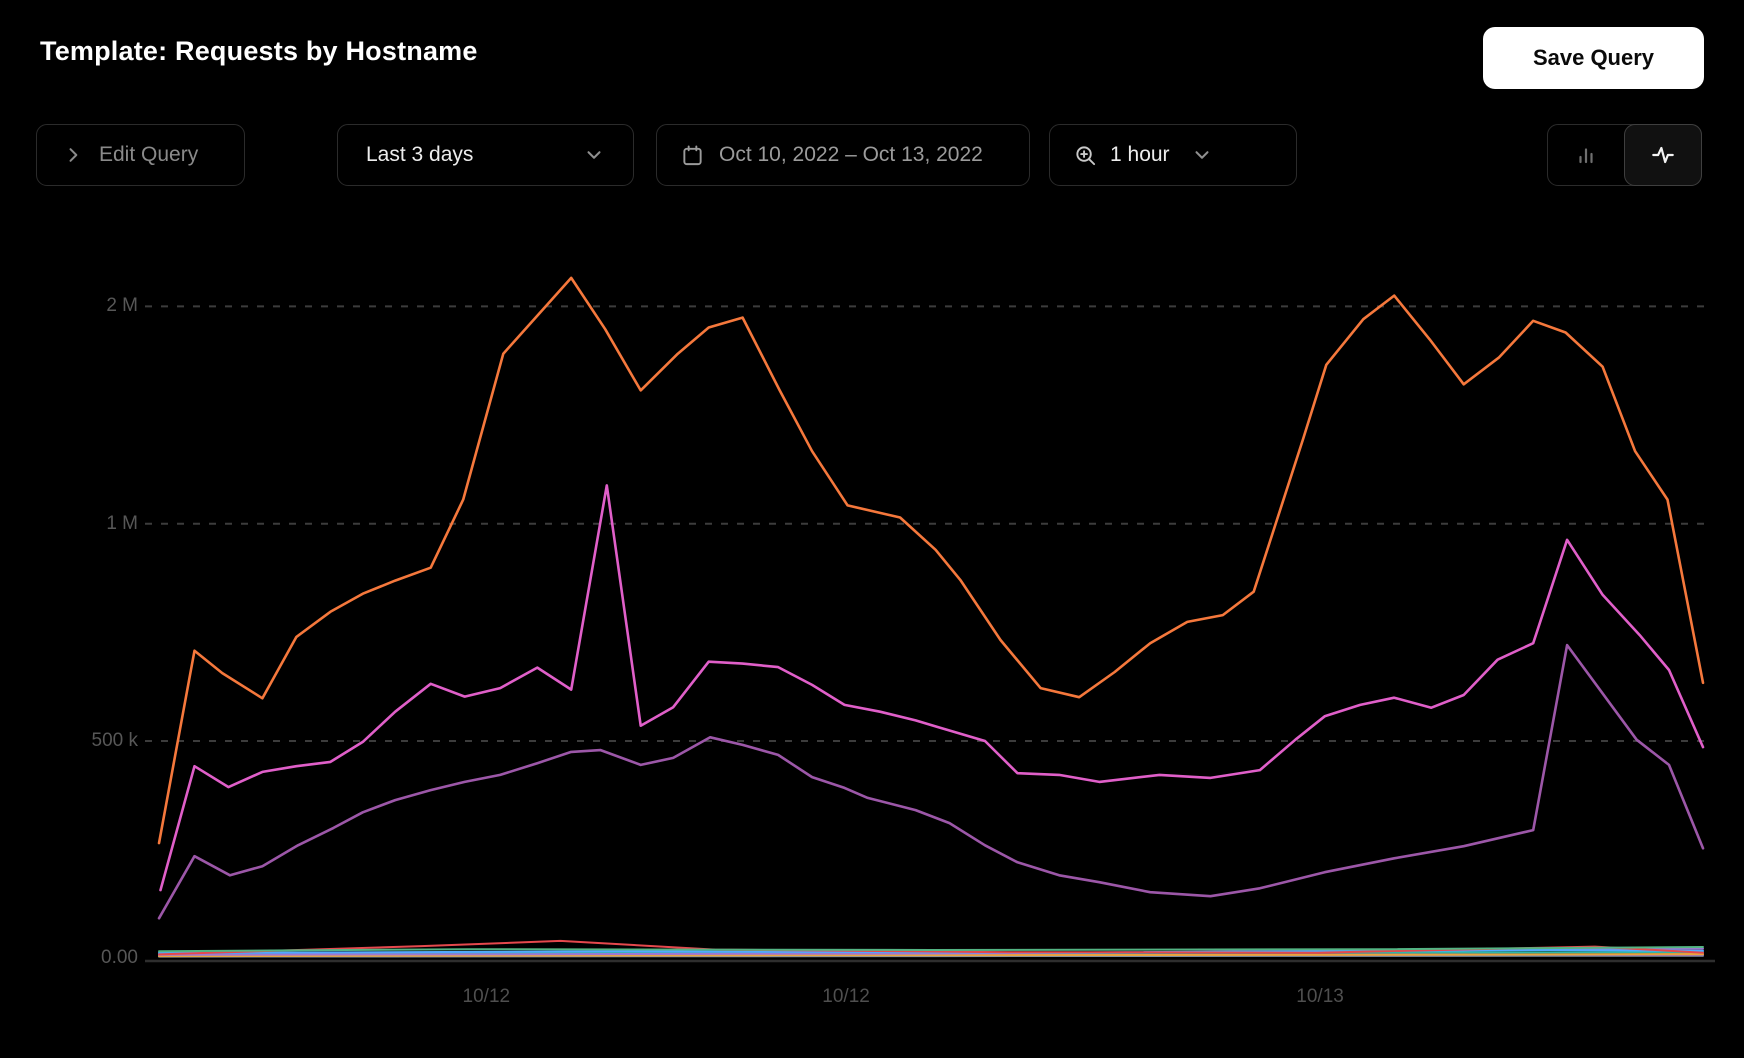 Image resolution: width=1744 pixels, height=1058 pixels. I want to click on bar-chart-button, so click(1586, 155).